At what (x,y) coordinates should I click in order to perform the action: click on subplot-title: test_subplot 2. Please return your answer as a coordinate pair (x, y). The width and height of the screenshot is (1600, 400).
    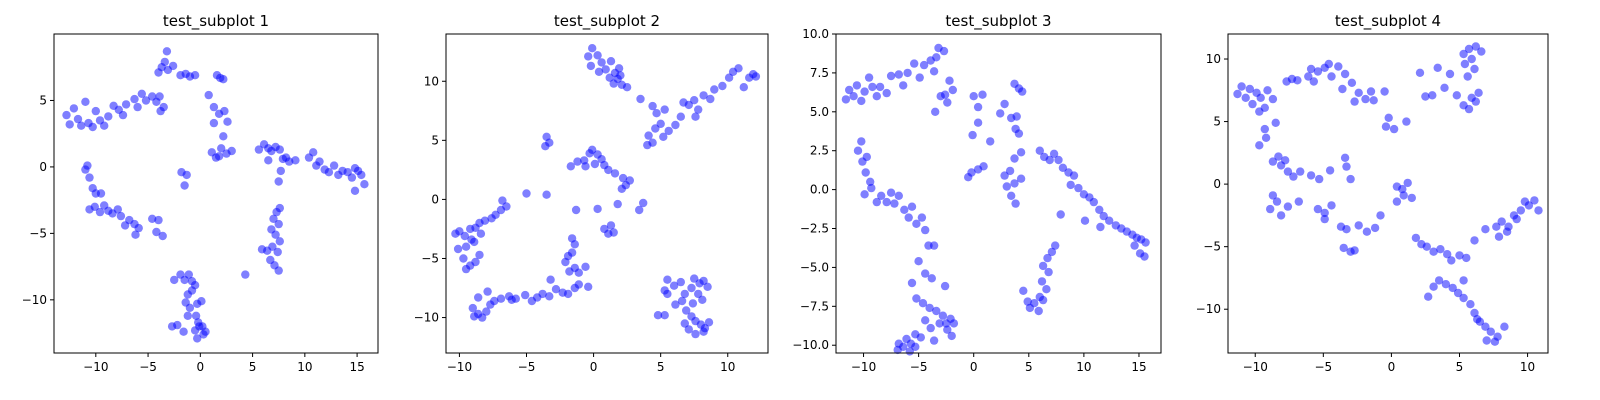
    Looking at the image, I should click on (607, 21).